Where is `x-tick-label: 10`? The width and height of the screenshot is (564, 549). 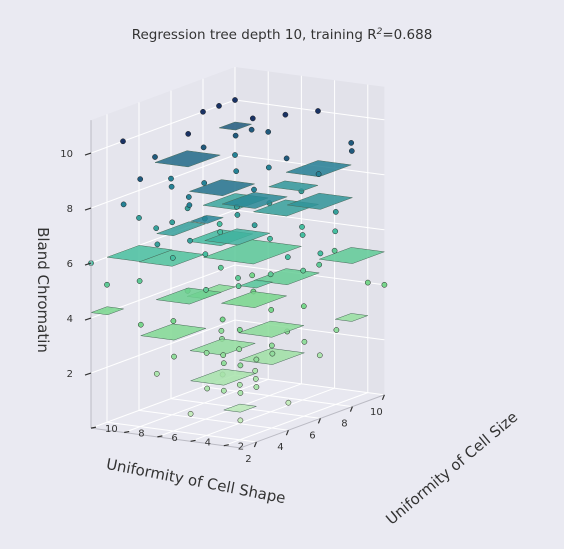 x-tick-label: 10 is located at coordinates (376, 412).